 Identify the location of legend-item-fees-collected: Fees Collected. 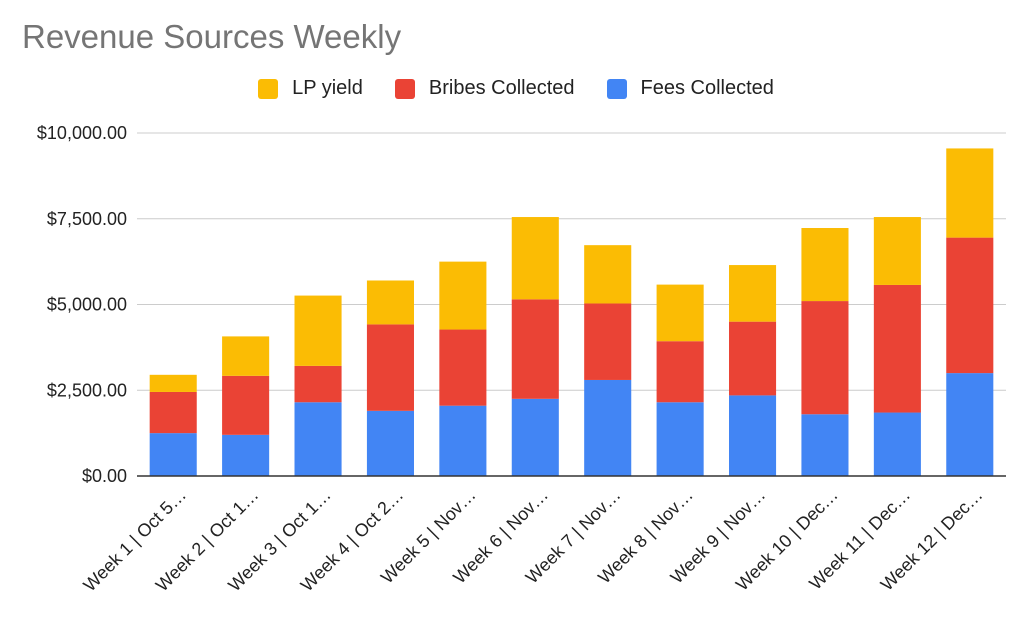
(690, 88).